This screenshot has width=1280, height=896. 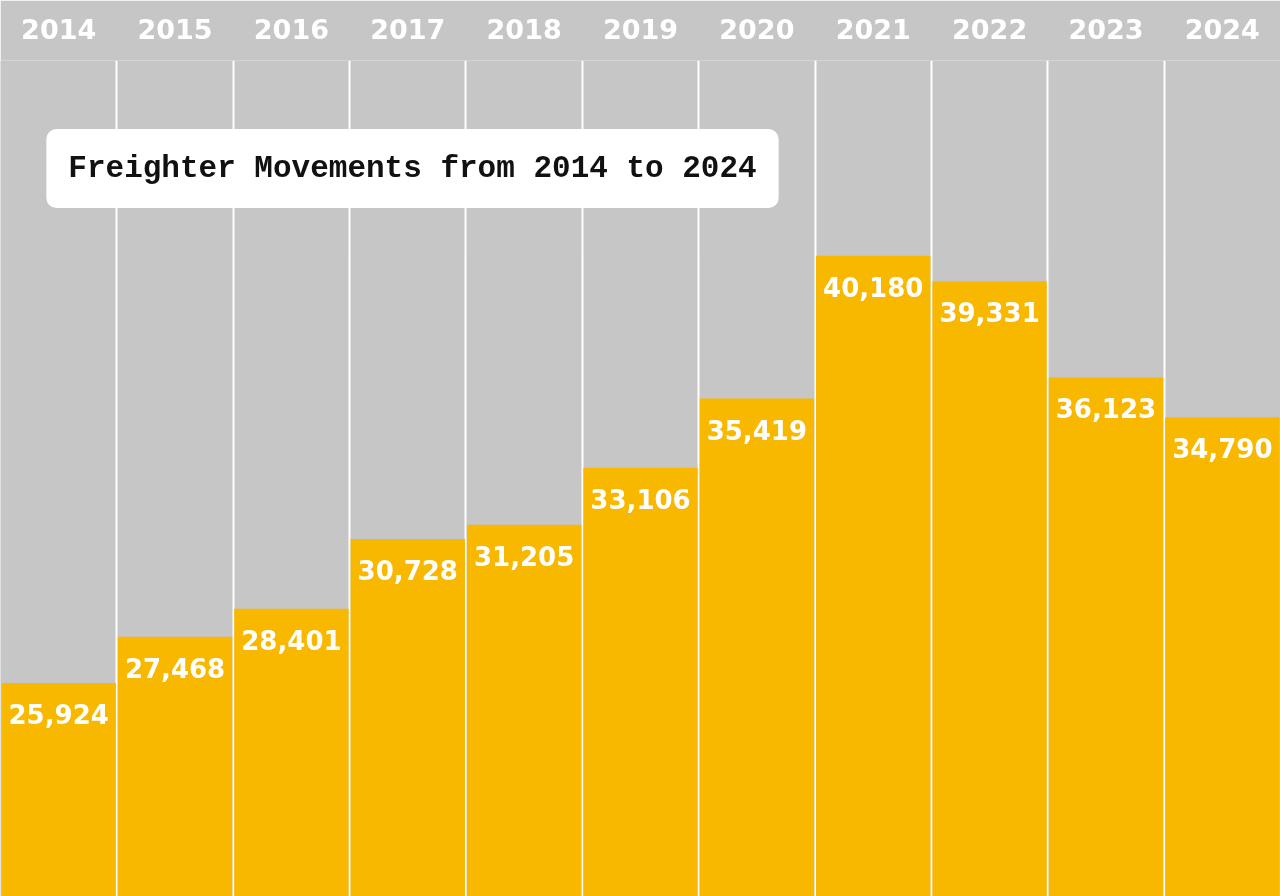 What do you see at coordinates (175, 668) in the screenshot?
I see `data-label: 27,468` at bounding box center [175, 668].